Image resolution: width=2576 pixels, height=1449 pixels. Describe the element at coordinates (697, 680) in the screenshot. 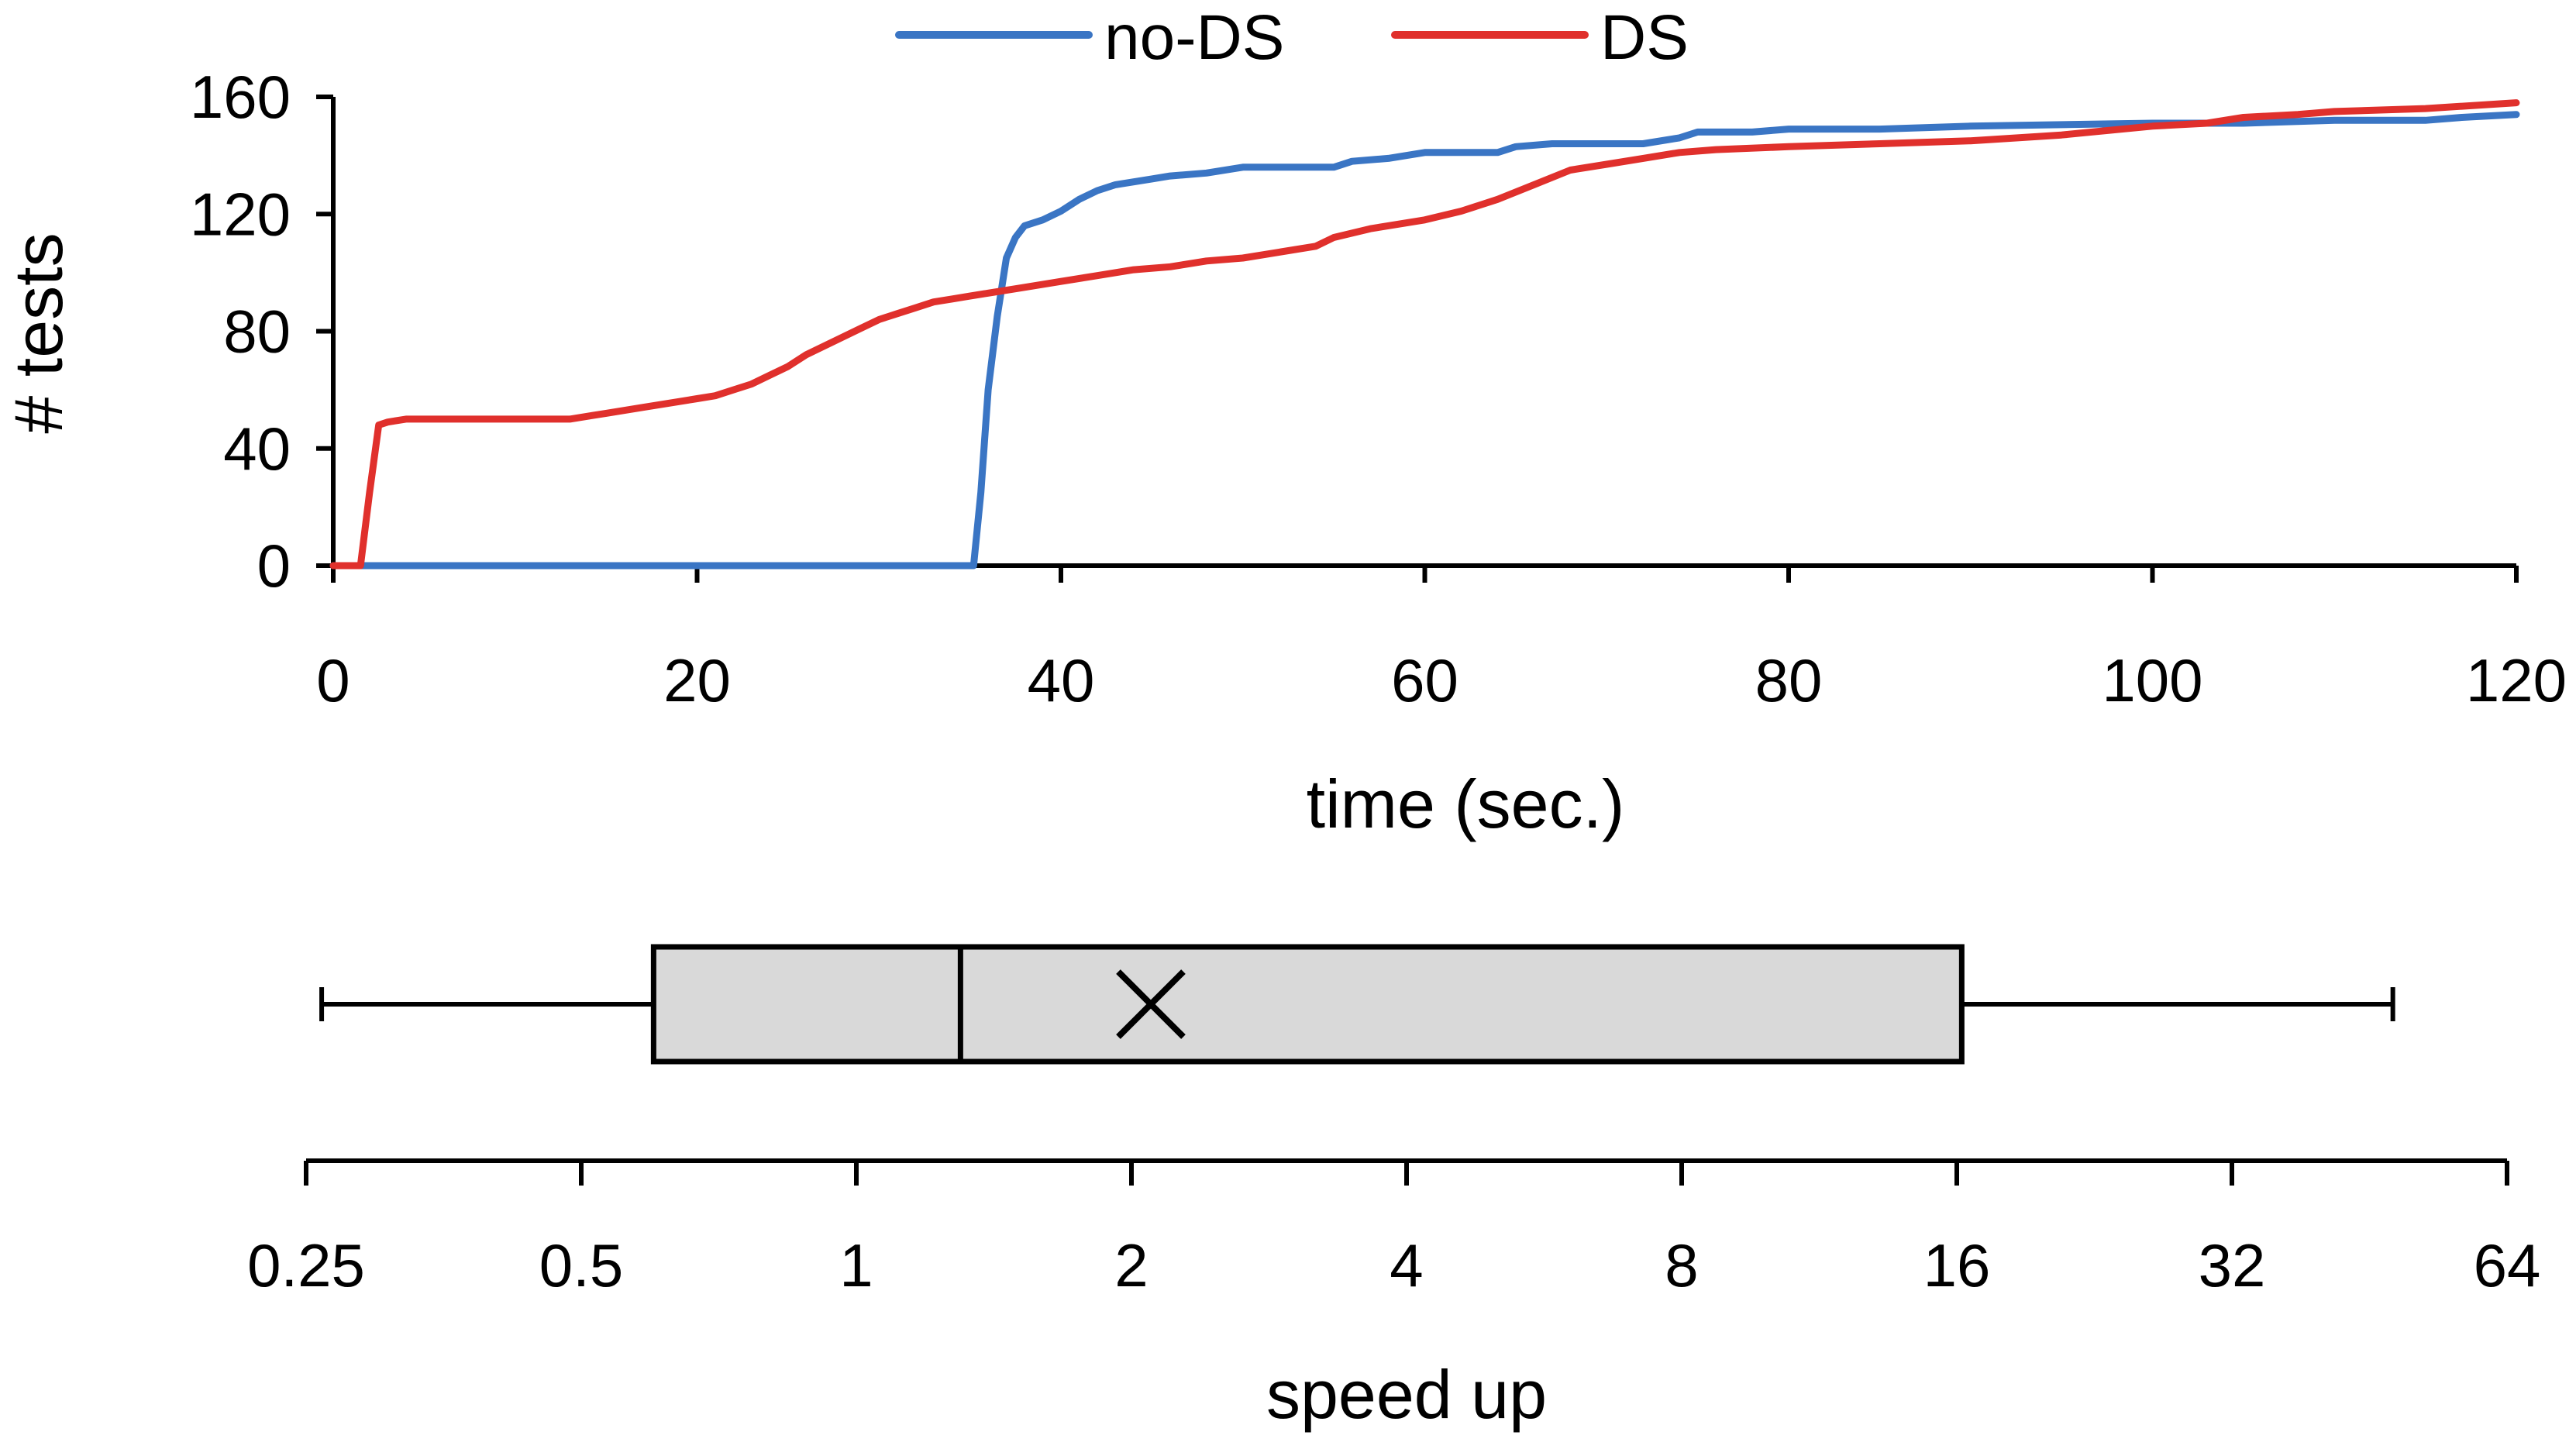

I see `x-tick-label: 20` at that location.